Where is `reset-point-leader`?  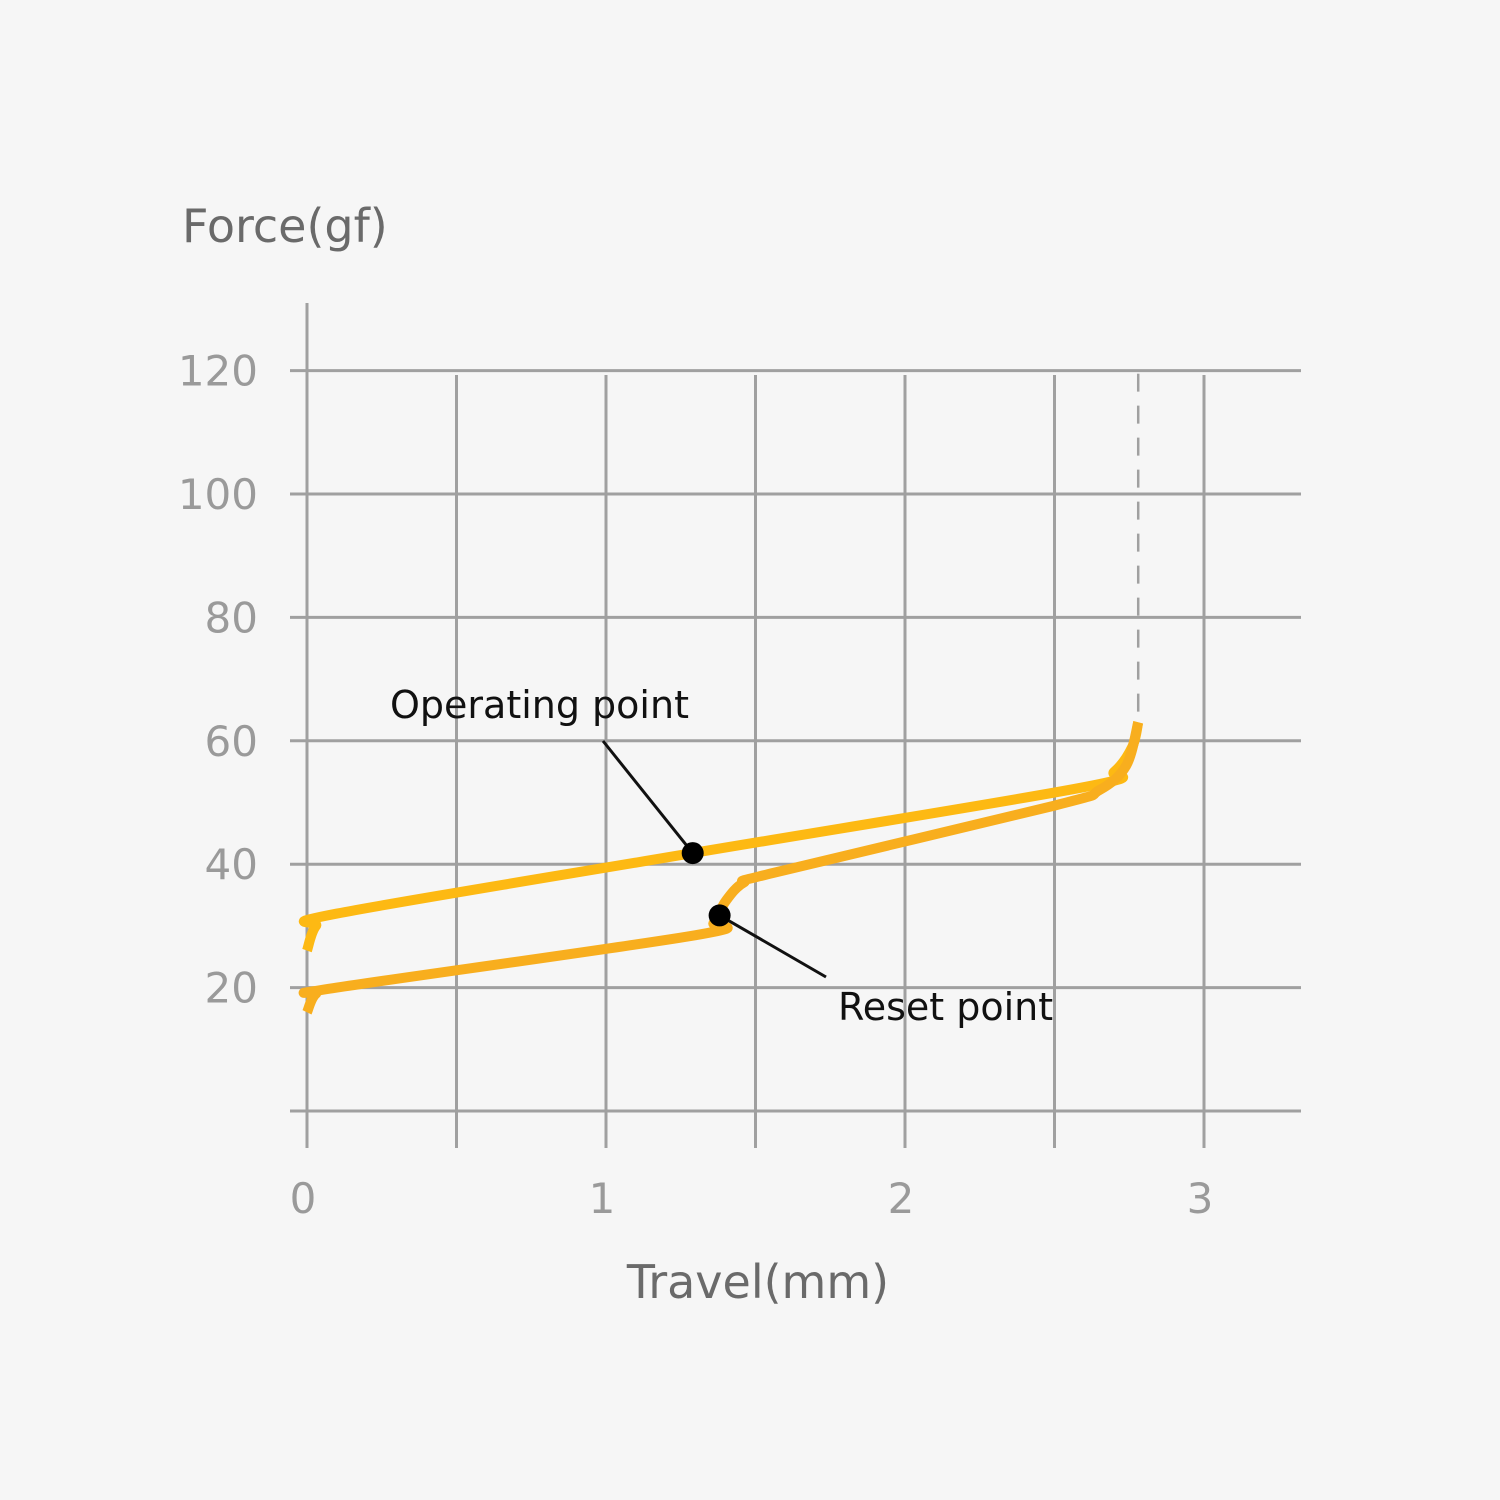 reset-point-leader is located at coordinates (772, 946).